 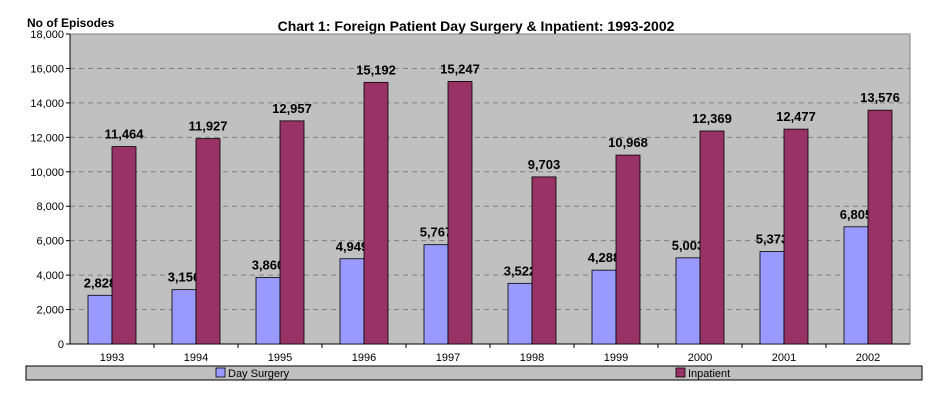 What do you see at coordinates (868, 358) in the screenshot?
I see `x-tick-label: 2002` at bounding box center [868, 358].